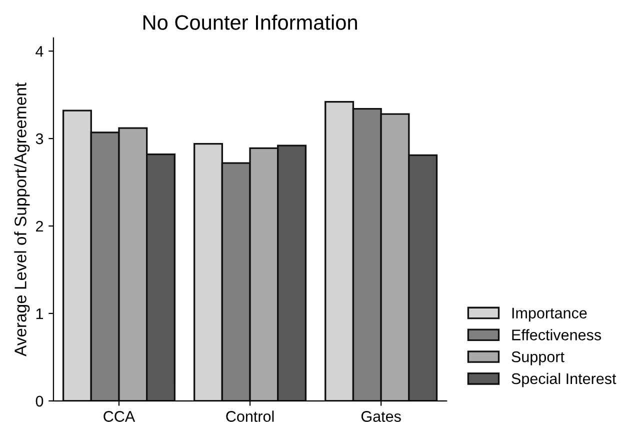 Image resolution: width=629 pixels, height=422 pixels. What do you see at coordinates (250, 22) in the screenshot?
I see `chart-title: No Counter Information` at bounding box center [250, 22].